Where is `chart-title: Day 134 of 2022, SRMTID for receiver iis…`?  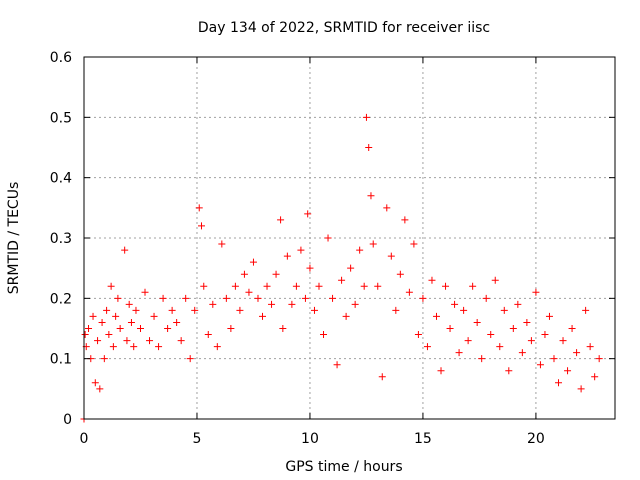
chart-title: Day 134 of 2022, SRMTID for receiver iis… is located at coordinates (344, 28).